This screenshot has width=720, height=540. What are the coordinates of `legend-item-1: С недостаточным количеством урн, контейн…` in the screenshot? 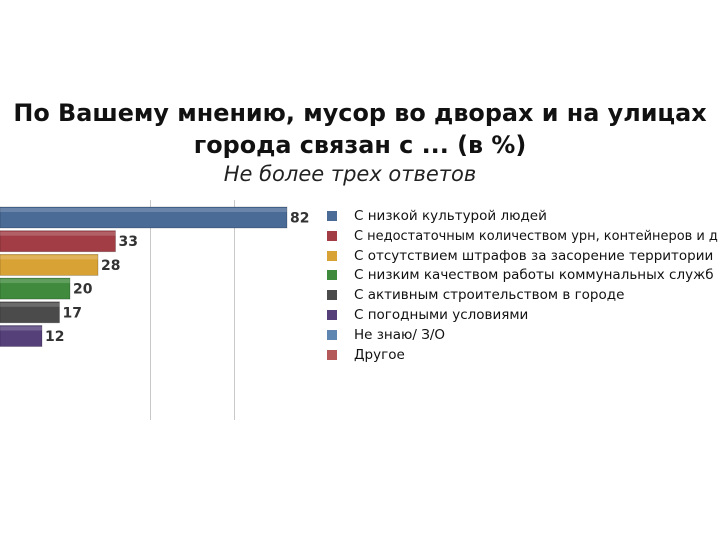 It's located at (523, 236).